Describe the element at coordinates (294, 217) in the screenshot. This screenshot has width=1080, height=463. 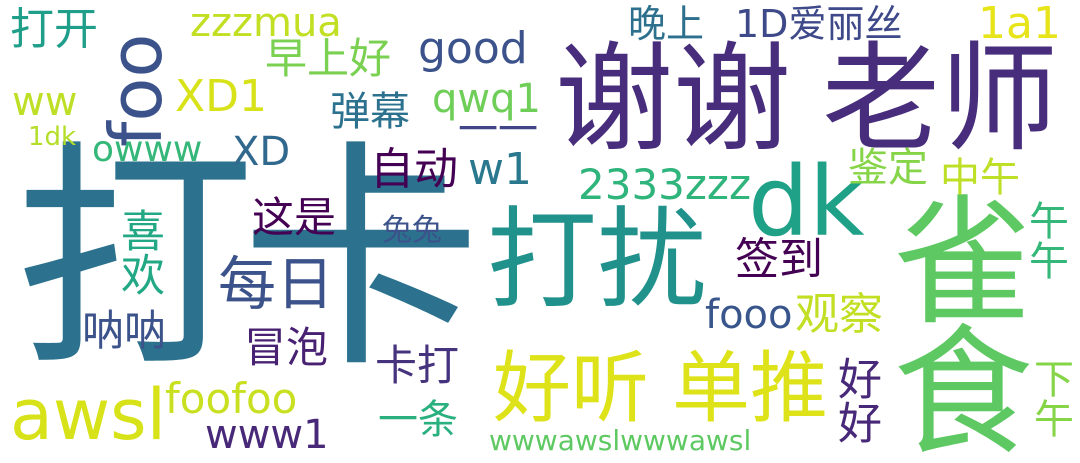
I see `word-zheshi: 这是` at that location.